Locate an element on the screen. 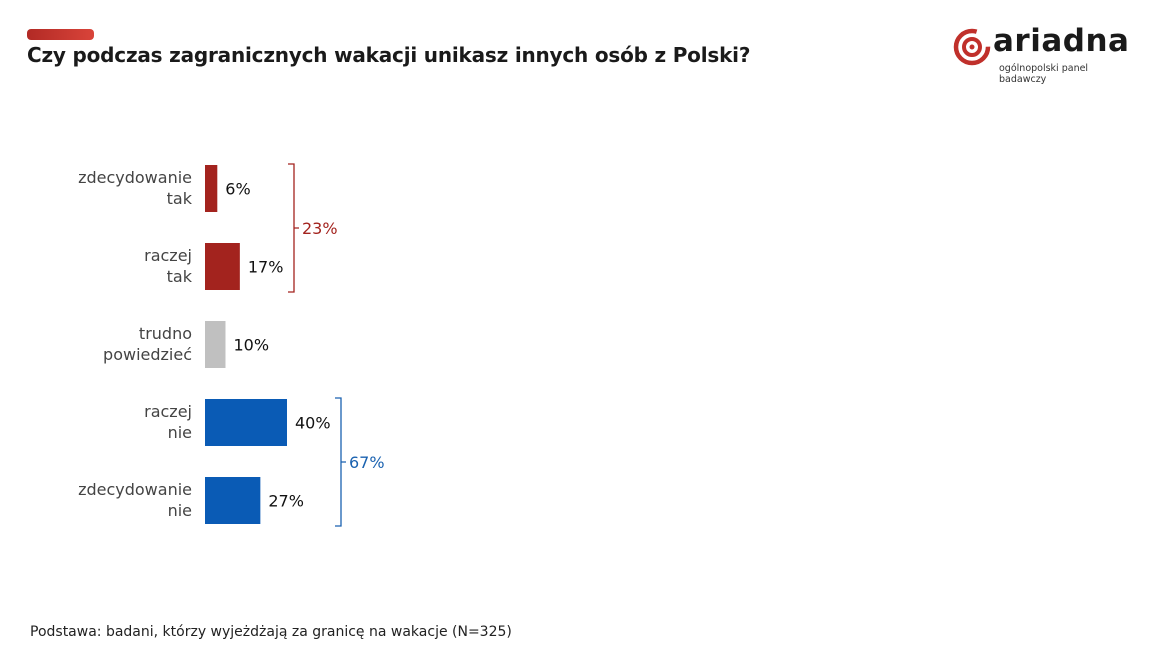 The width and height of the screenshot is (1162, 649). data-label: 10% is located at coordinates (252, 345).